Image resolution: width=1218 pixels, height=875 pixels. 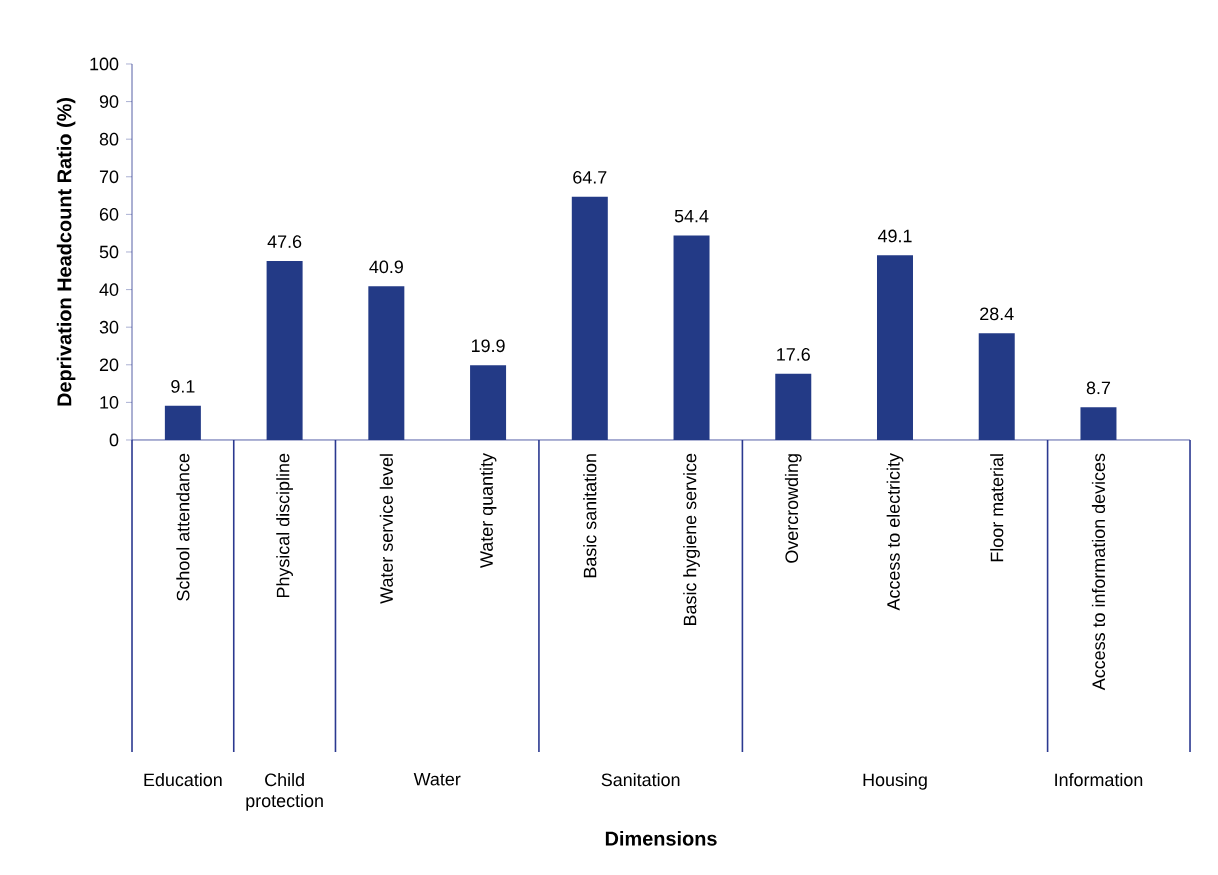 I want to click on x-tick-label: School attendance, so click(x=183, y=527).